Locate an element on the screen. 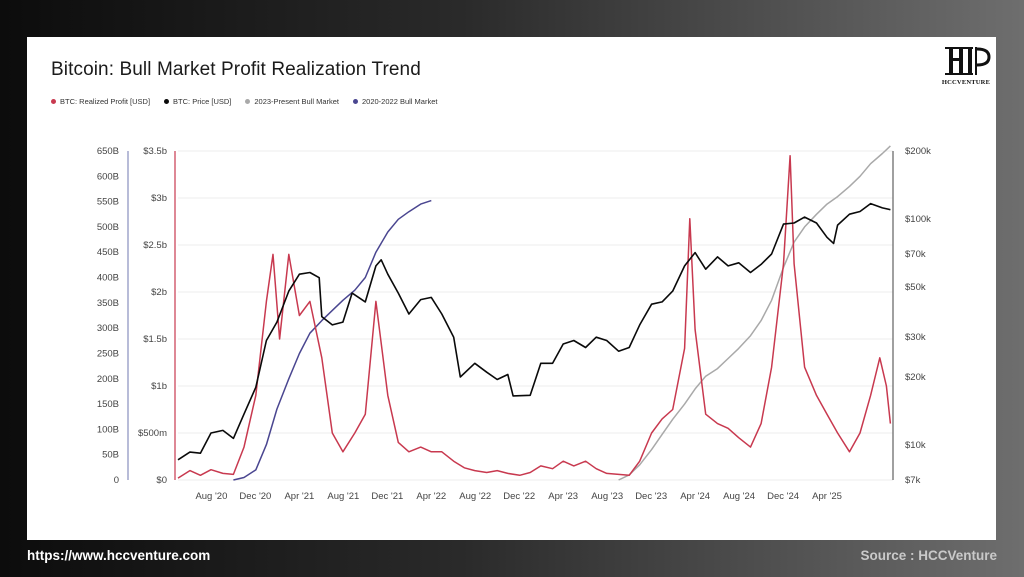 This screenshot has width=1024, height=577. hcc-logo: HCCVENTURE is located at coordinates (966, 65).